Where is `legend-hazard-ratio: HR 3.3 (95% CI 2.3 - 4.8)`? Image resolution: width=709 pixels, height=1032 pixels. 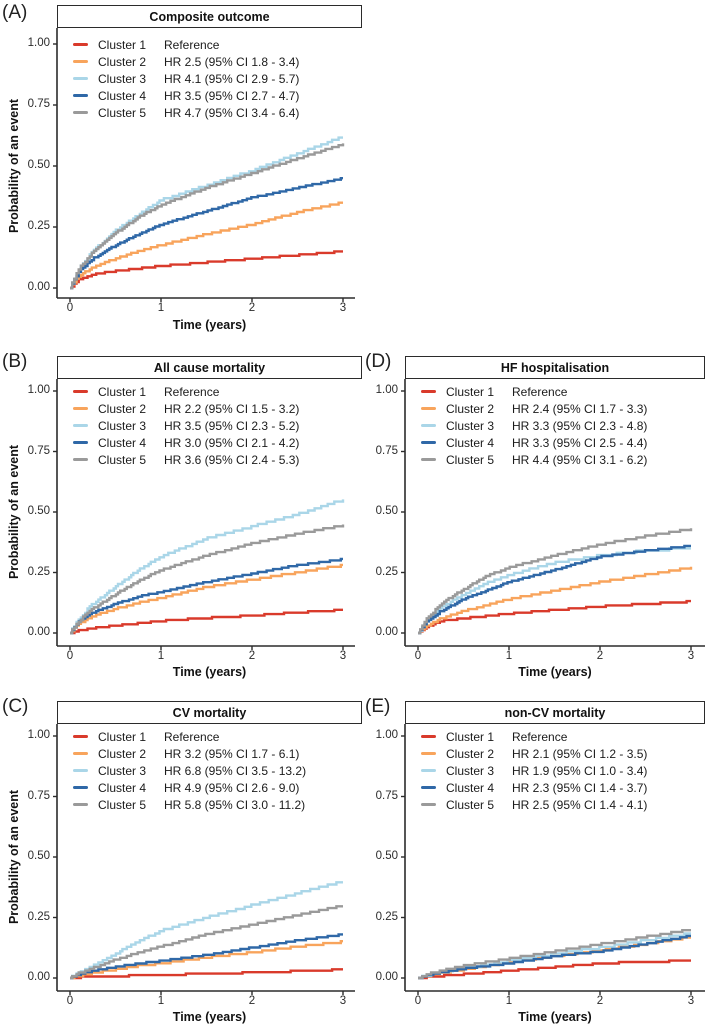
legend-hazard-ratio: HR 3.3 (95% CI 2.3 - 4.8) is located at coordinates (580, 425).